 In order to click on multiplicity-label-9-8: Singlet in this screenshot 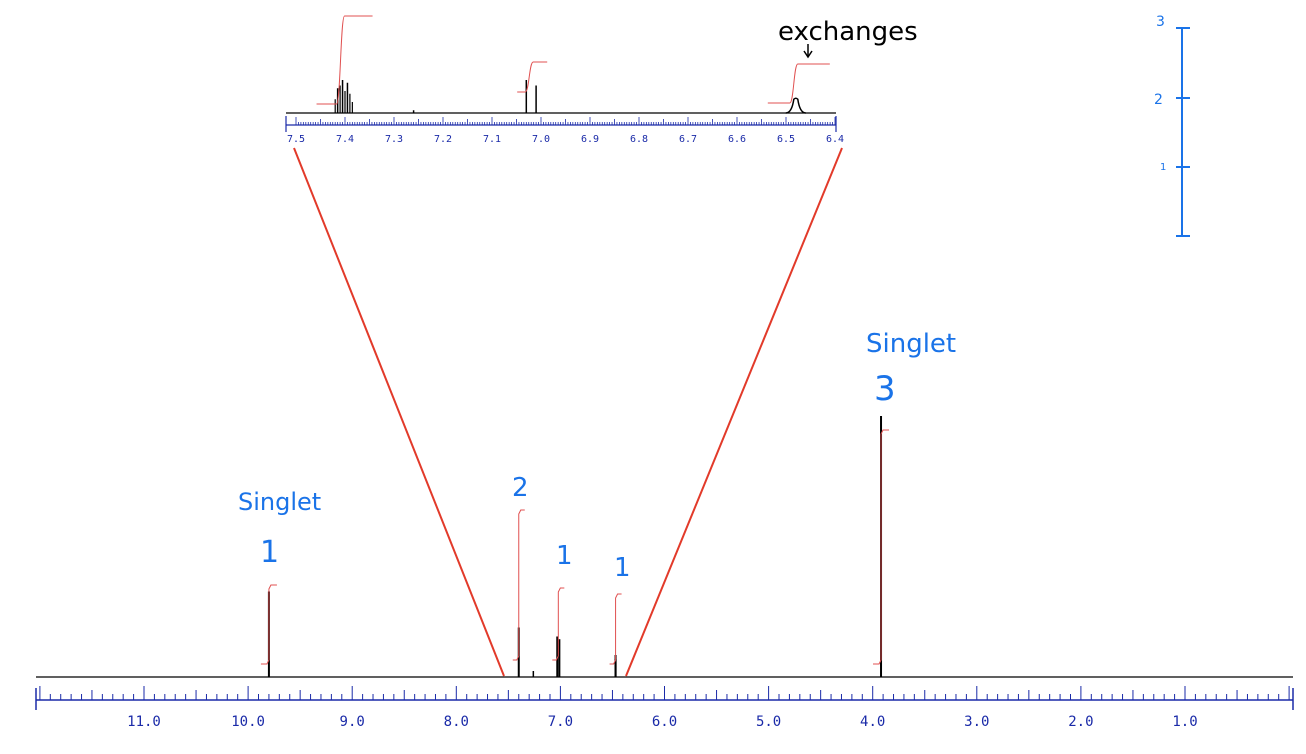, I will do `click(279, 502)`.